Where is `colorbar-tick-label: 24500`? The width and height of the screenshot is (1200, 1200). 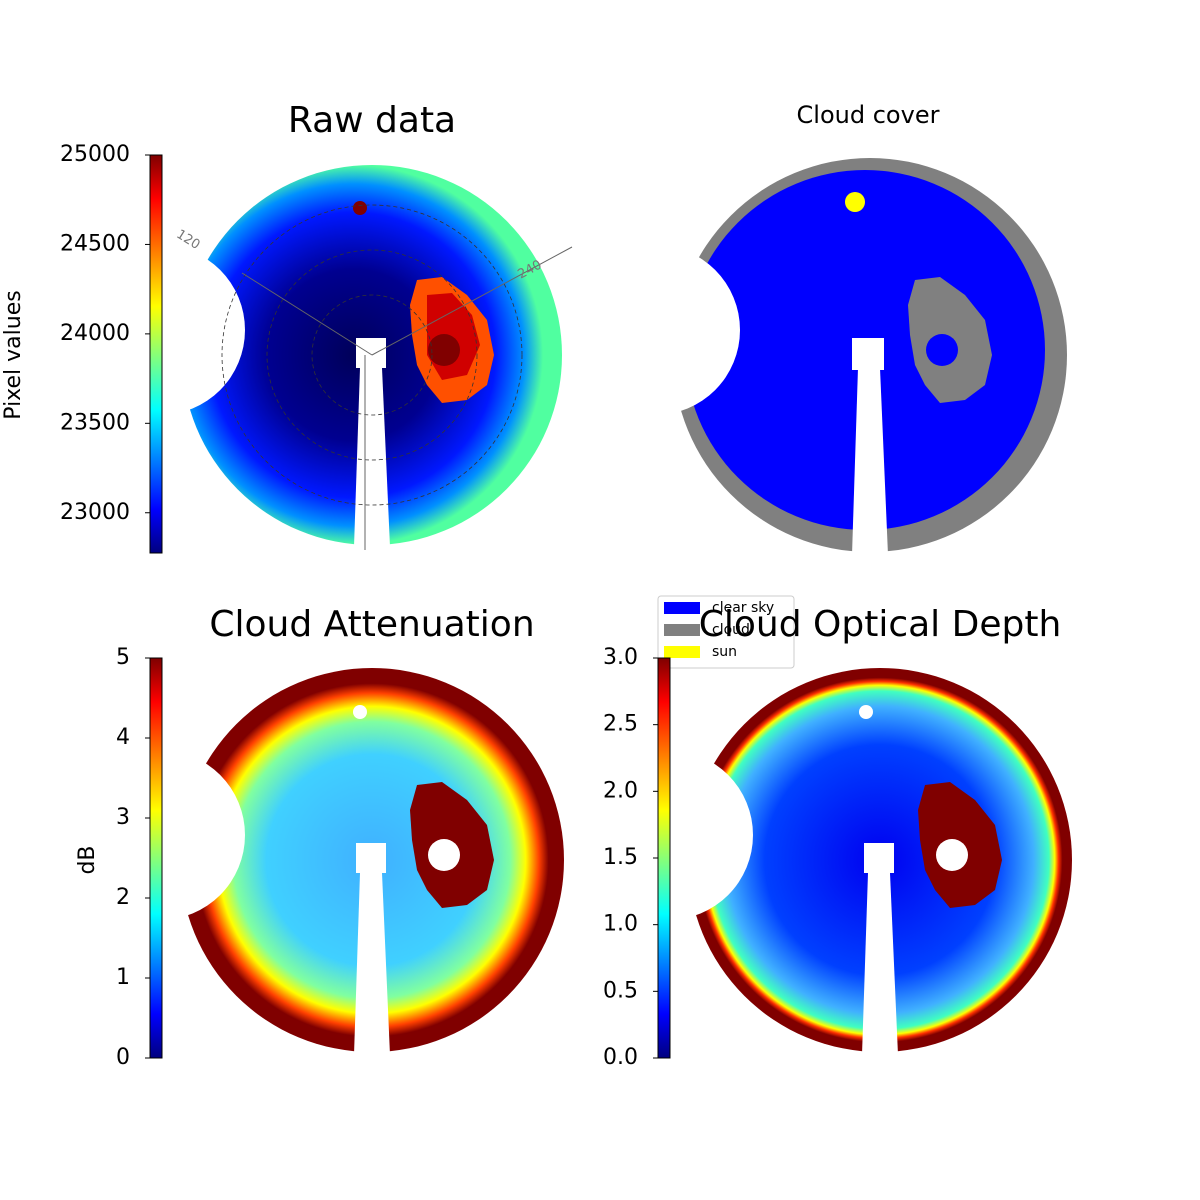 colorbar-tick-label: 24500 is located at coordinates (95, 243).